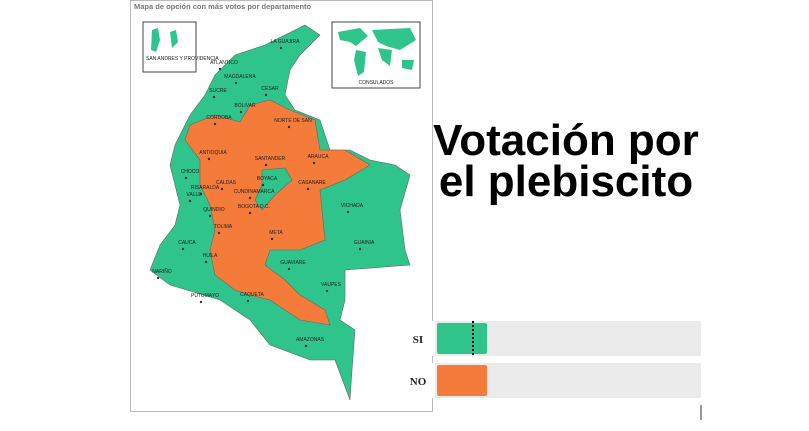 Image resolution: width=809 pixels, height=431 pixels. Describe the element at coordinates (218, 91) in the screenshot. I see `department-label: SUCRE` at that location.